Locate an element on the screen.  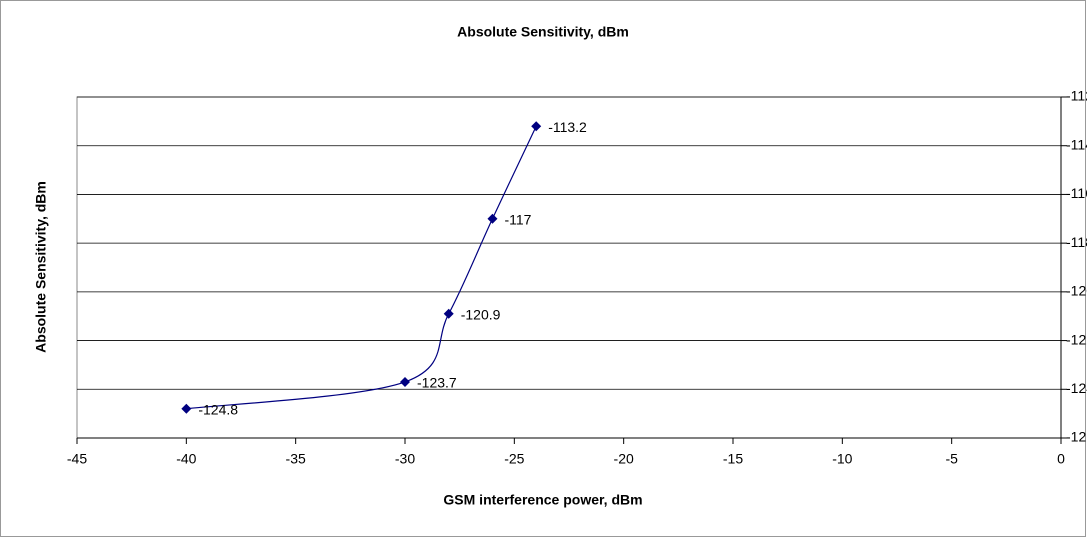
x-tick-label: -30 is located at coordinates (405, 459).